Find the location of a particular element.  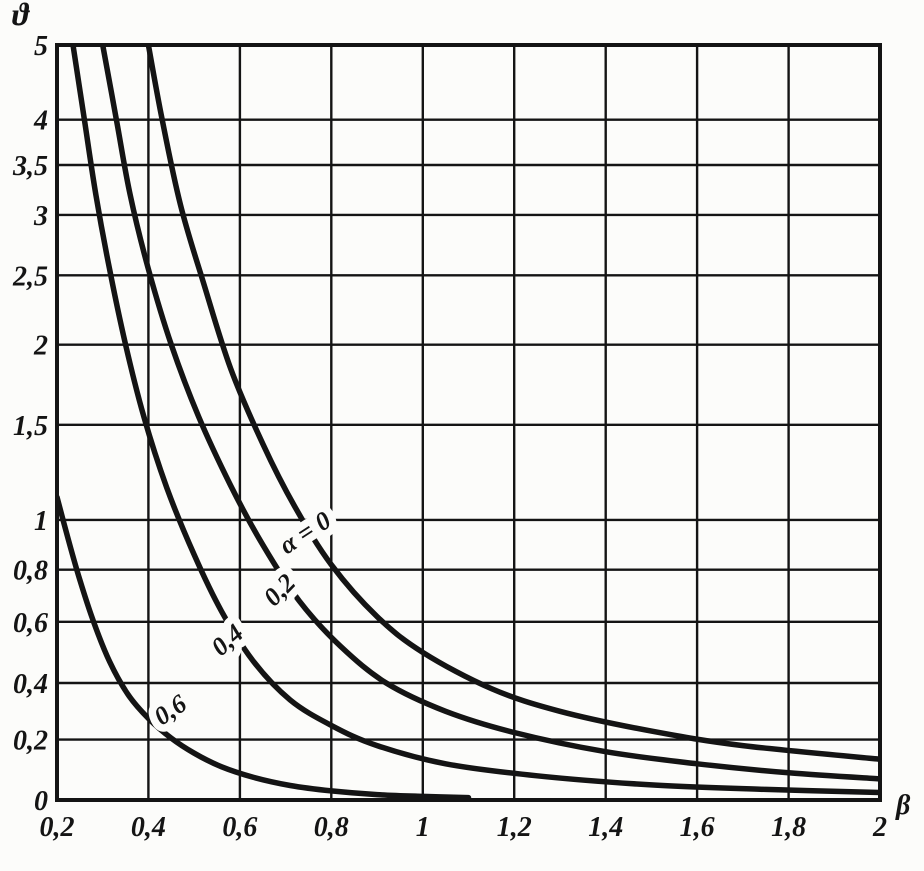

x-tick-label: 1,8 is located at coordinates (788, 827).